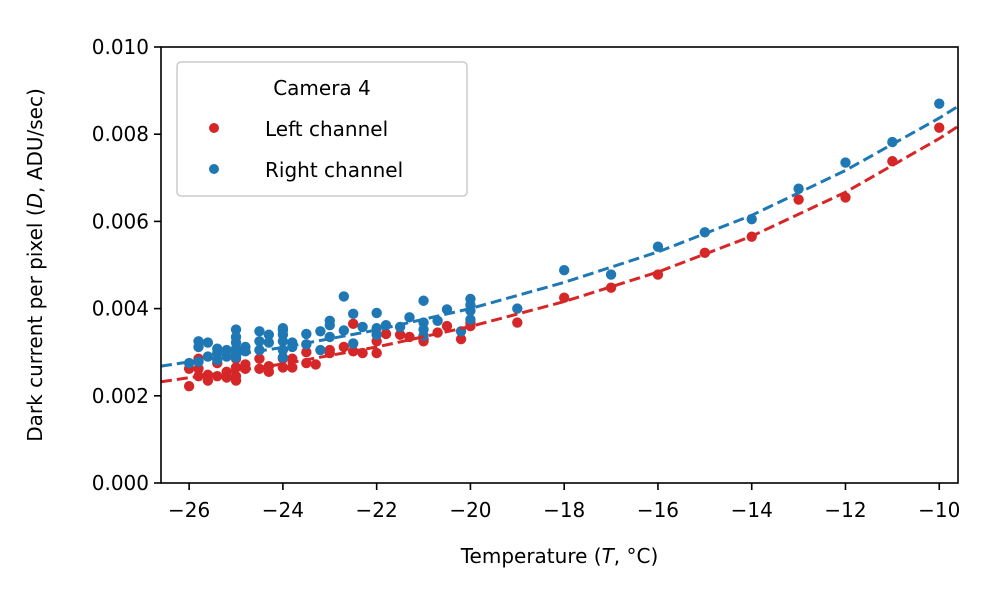 Image resolution: width=983 pixels, height=593 pixels. Describe the element at coordinates (845, 510) in the screenshot. I see `x-tick-label-7: −12` at that location.